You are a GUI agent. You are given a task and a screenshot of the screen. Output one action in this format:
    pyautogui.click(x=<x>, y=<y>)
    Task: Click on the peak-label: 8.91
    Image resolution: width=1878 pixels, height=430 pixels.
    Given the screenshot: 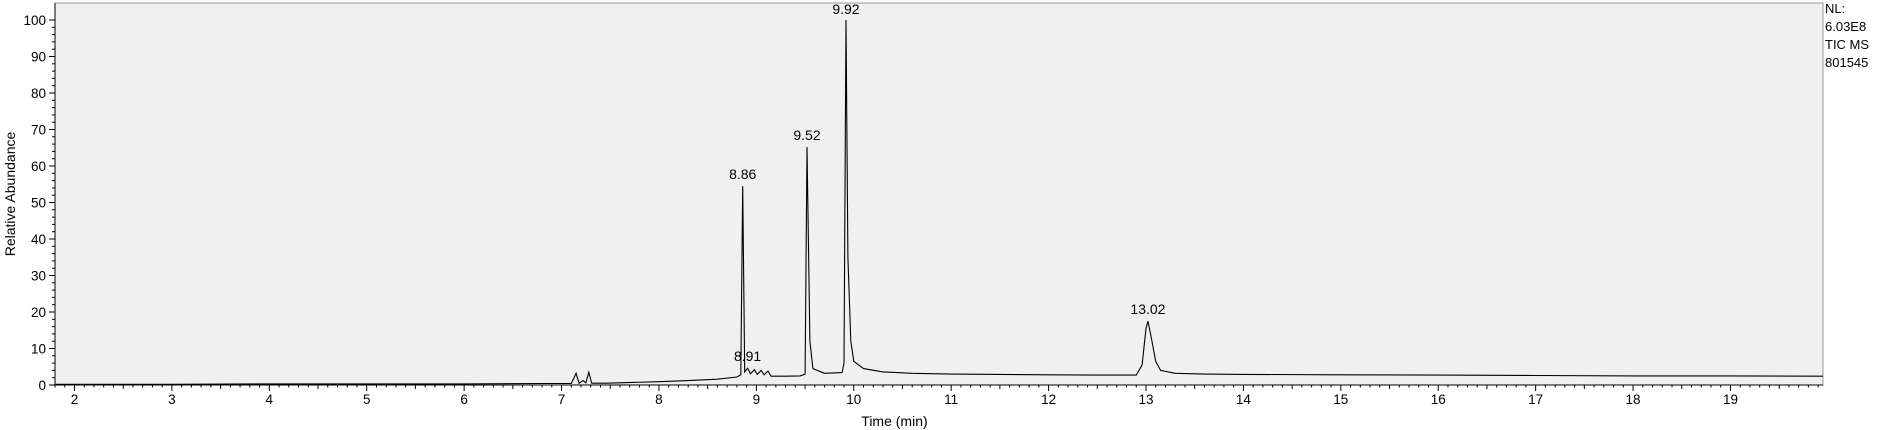 What is the action you would take?
    pyautogui.click(x=747, y=356)
    